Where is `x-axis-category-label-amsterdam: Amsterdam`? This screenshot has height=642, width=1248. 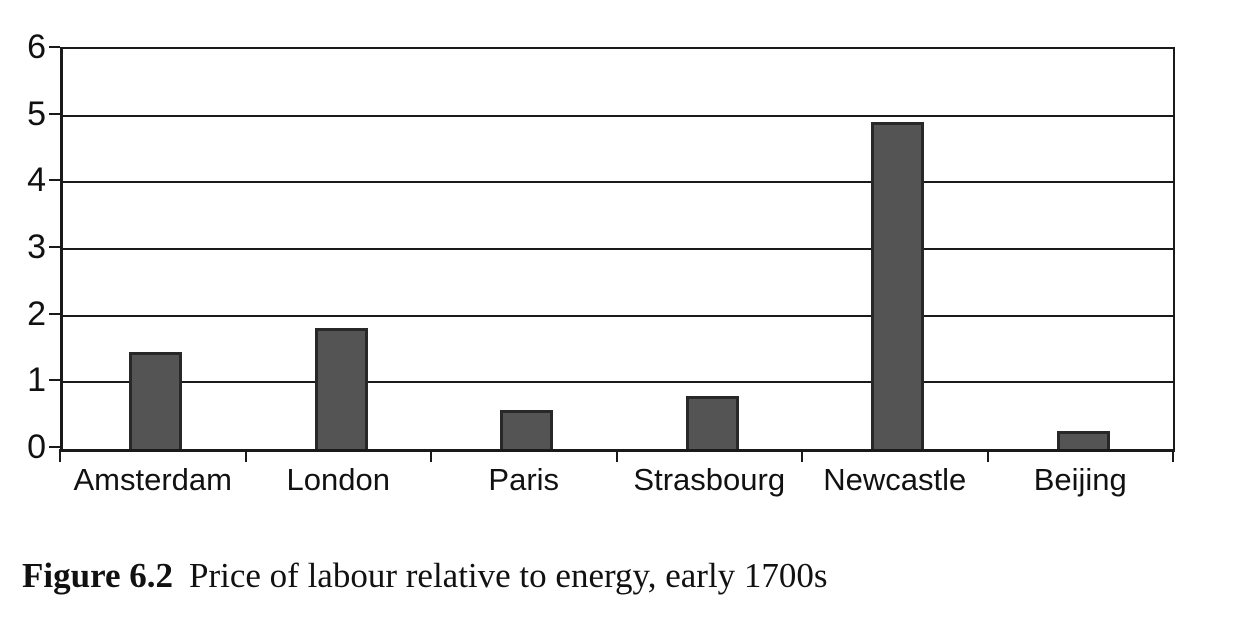
x-axis-category-label-amsterdam: Amsterdam is located at coordinates (152, 479).